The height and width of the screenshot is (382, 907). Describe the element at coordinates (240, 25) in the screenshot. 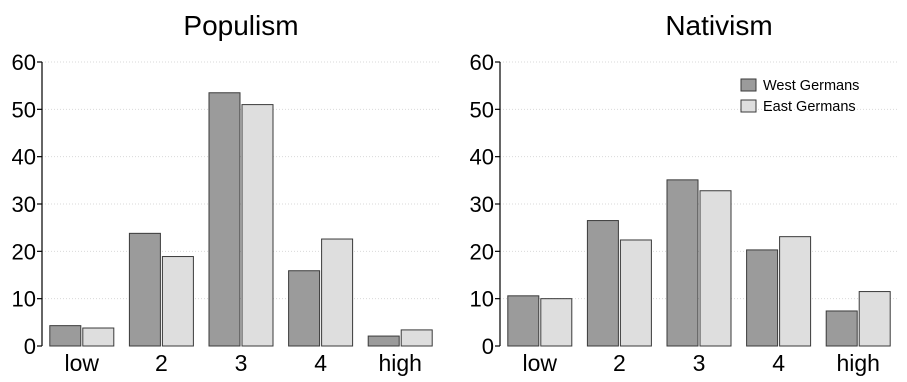

I see `chart-title: Populism` at that location.